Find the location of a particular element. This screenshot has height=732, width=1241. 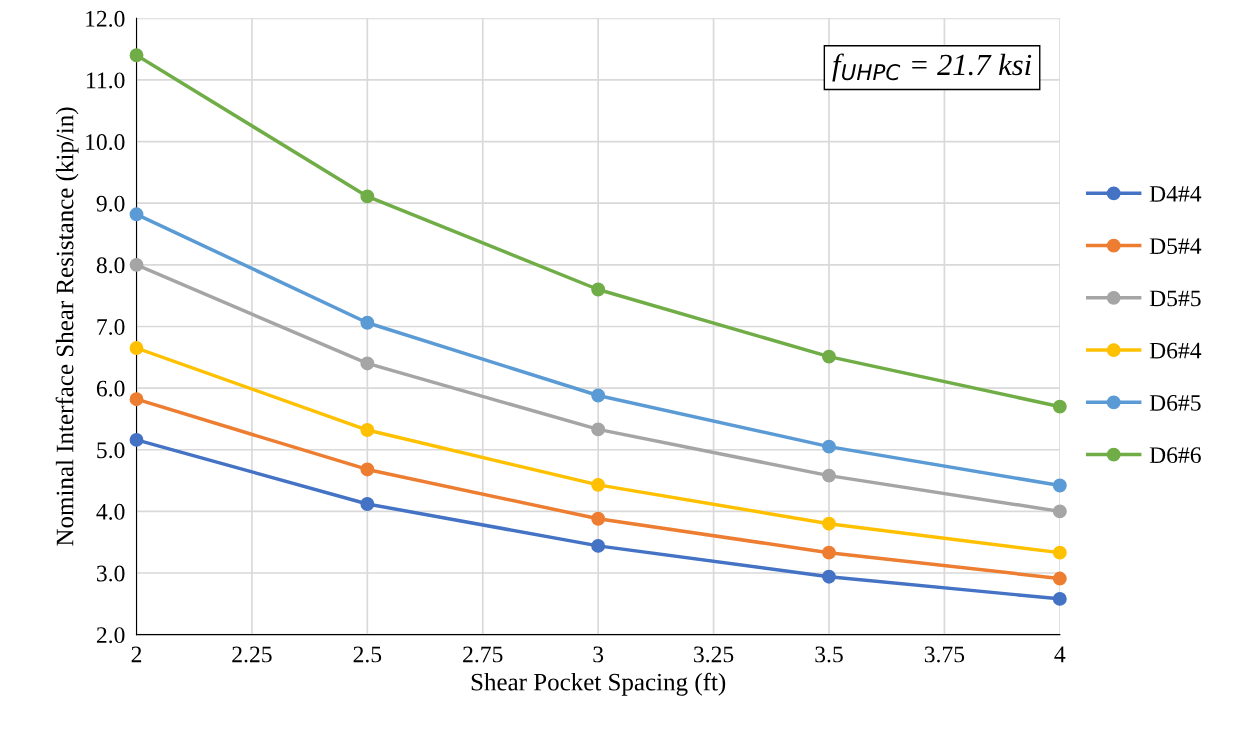

x-tick-label: 3.5 is located at coordinates (829, 654).